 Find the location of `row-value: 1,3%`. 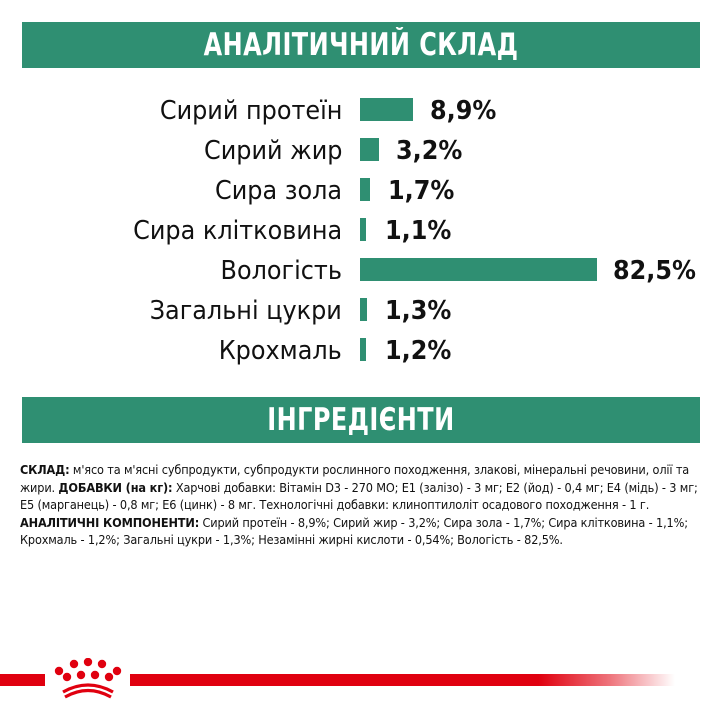

row-value: 1,3% is located at coordinates (418, 311).